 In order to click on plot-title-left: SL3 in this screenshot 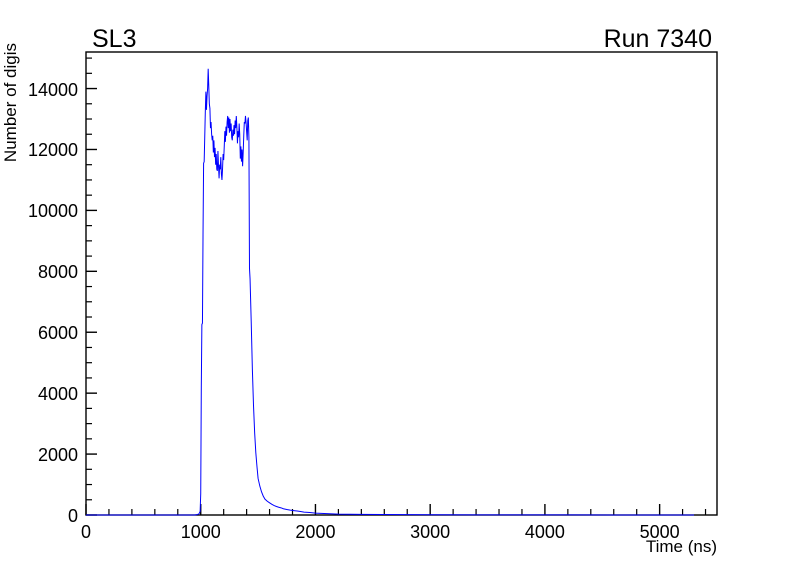, I will do `click(114, 39)`.